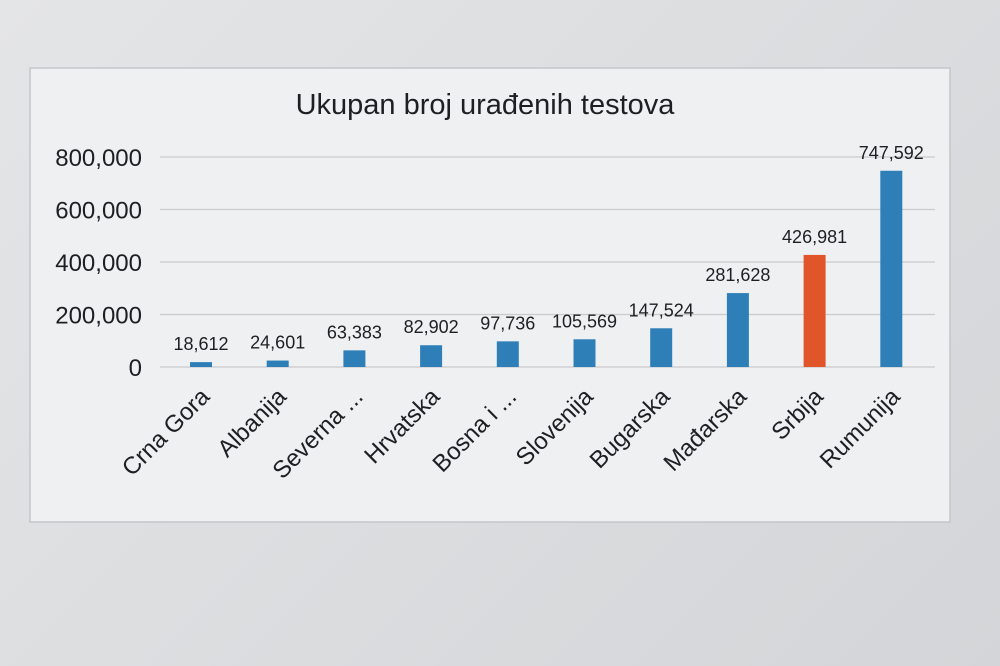 The width and height of the screenshot is (1000, 666). Describe the element at coordinates (584, 321) in the screenshot. I see `data-label: 105,569` at that location.